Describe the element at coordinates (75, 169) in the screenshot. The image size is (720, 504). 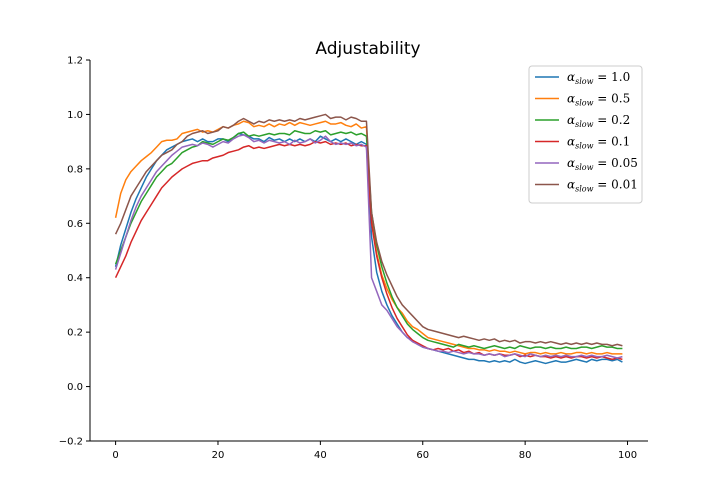
I see `y-tick-label: 0.8` at that location.